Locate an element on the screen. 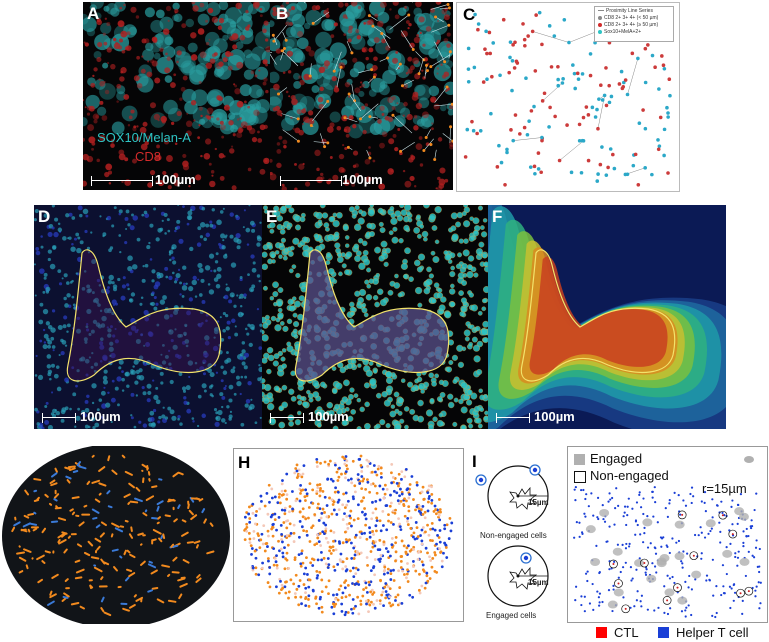 This screenshot has height=642, width=769. panel-h-label: H is located at coordinates (244, 462).